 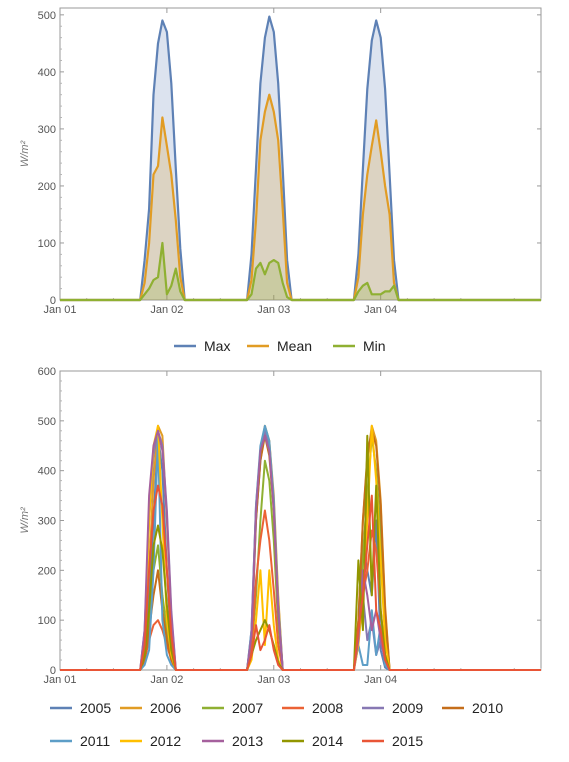 I want to click on legend-item-mean: Mean, so click(x=279, y=346).